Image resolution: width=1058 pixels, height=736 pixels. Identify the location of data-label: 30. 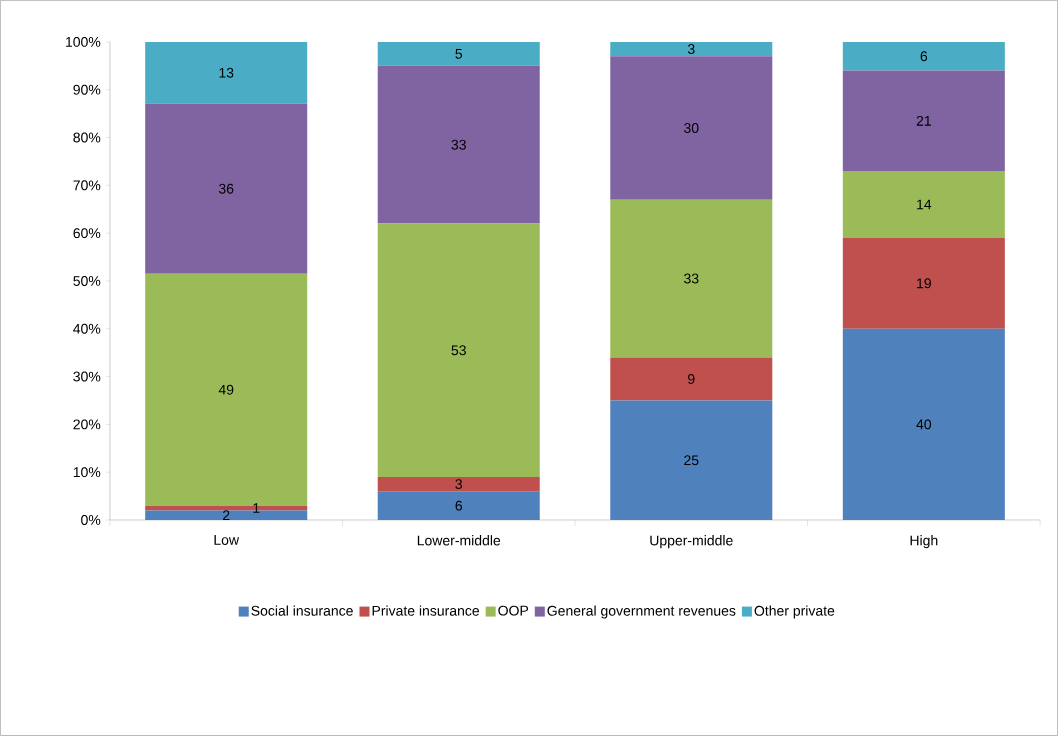
(691, 128).